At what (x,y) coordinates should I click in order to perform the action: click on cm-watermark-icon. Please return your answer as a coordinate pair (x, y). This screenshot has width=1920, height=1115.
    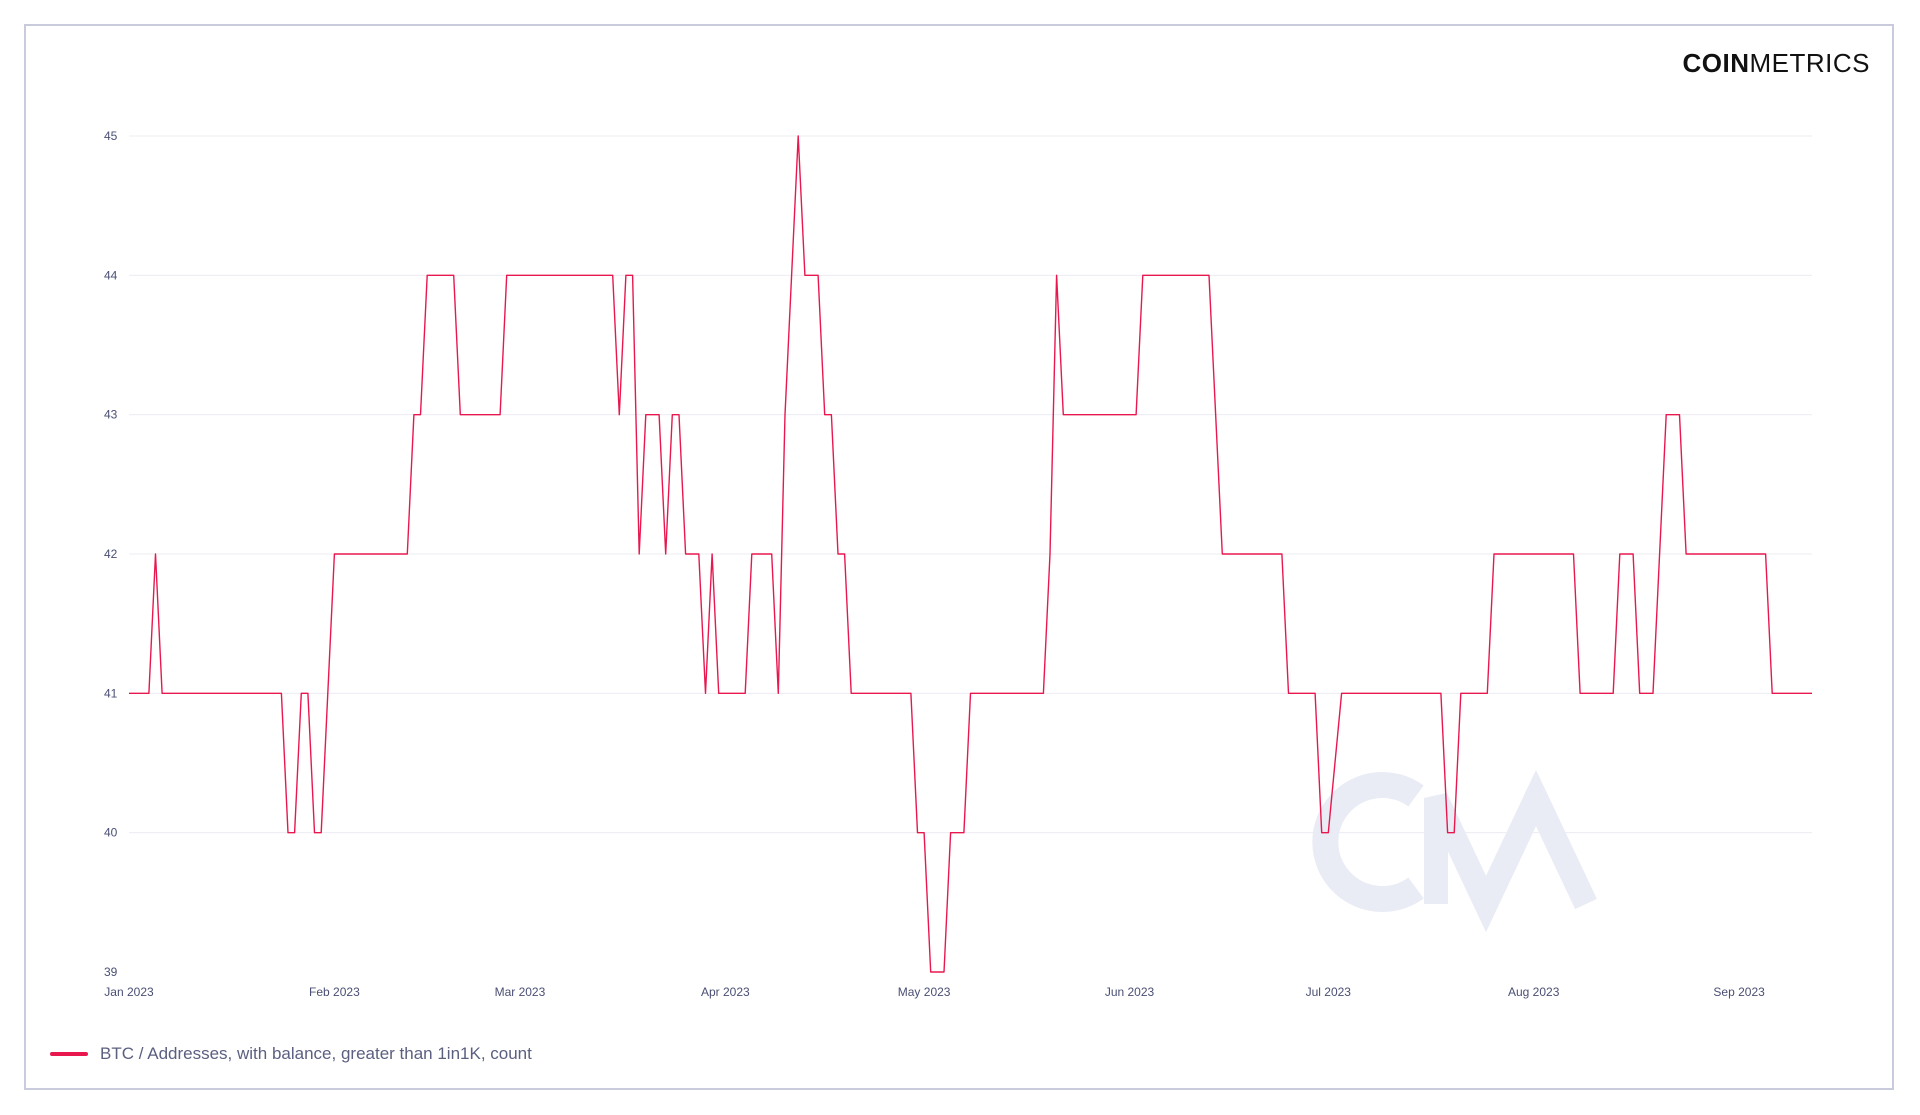
    Looking at the image, I should click on (1454, 851).